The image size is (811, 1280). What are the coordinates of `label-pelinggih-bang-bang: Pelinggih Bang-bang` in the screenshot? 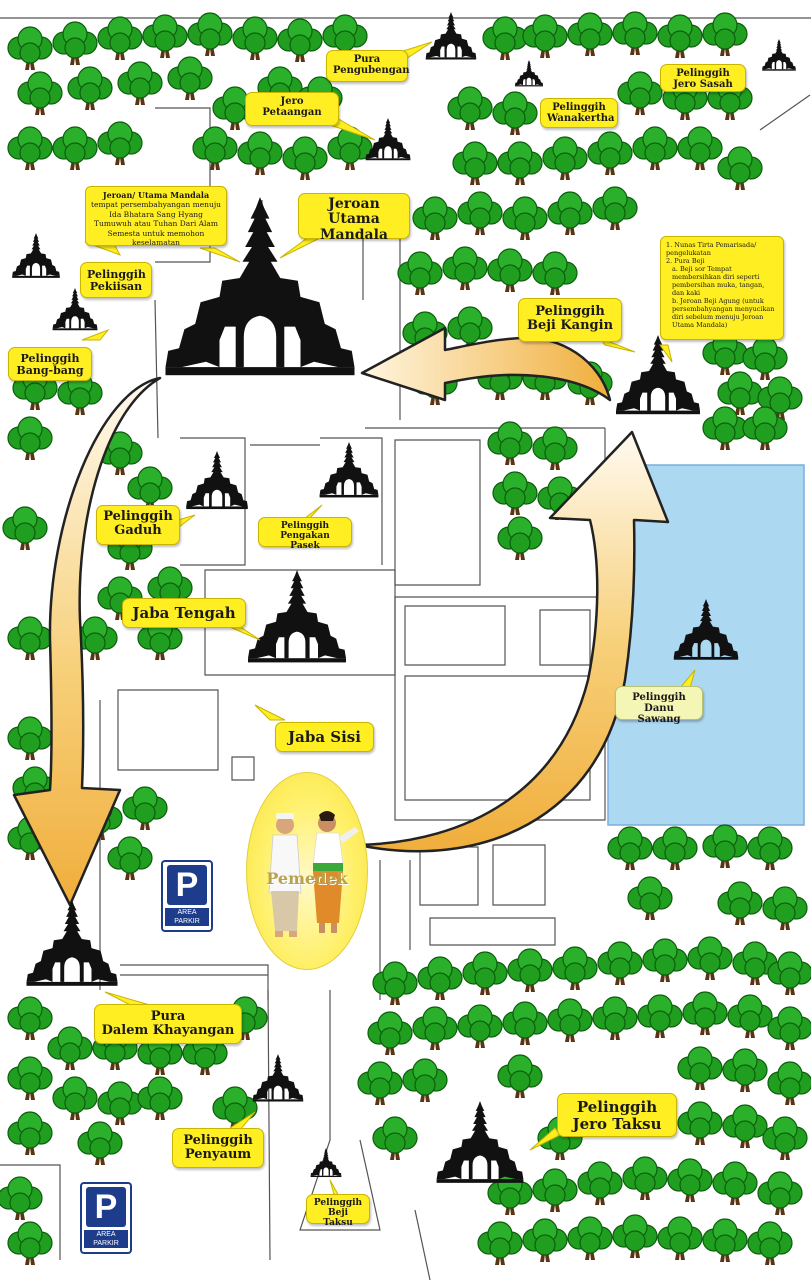 It's located at (50, 364).